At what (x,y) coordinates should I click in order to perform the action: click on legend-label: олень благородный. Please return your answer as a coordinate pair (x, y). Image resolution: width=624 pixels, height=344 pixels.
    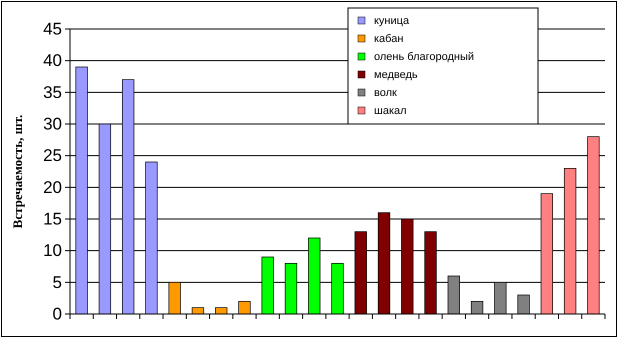
    Looking at the image, I should click on (424, 57).